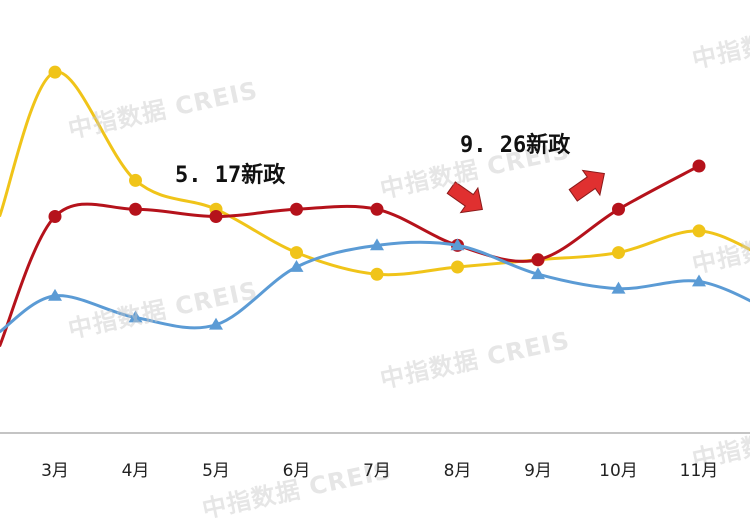  Describe the element at coordinates (296, 253) in the screenshot. I see `series-0-point-6月` at that location.